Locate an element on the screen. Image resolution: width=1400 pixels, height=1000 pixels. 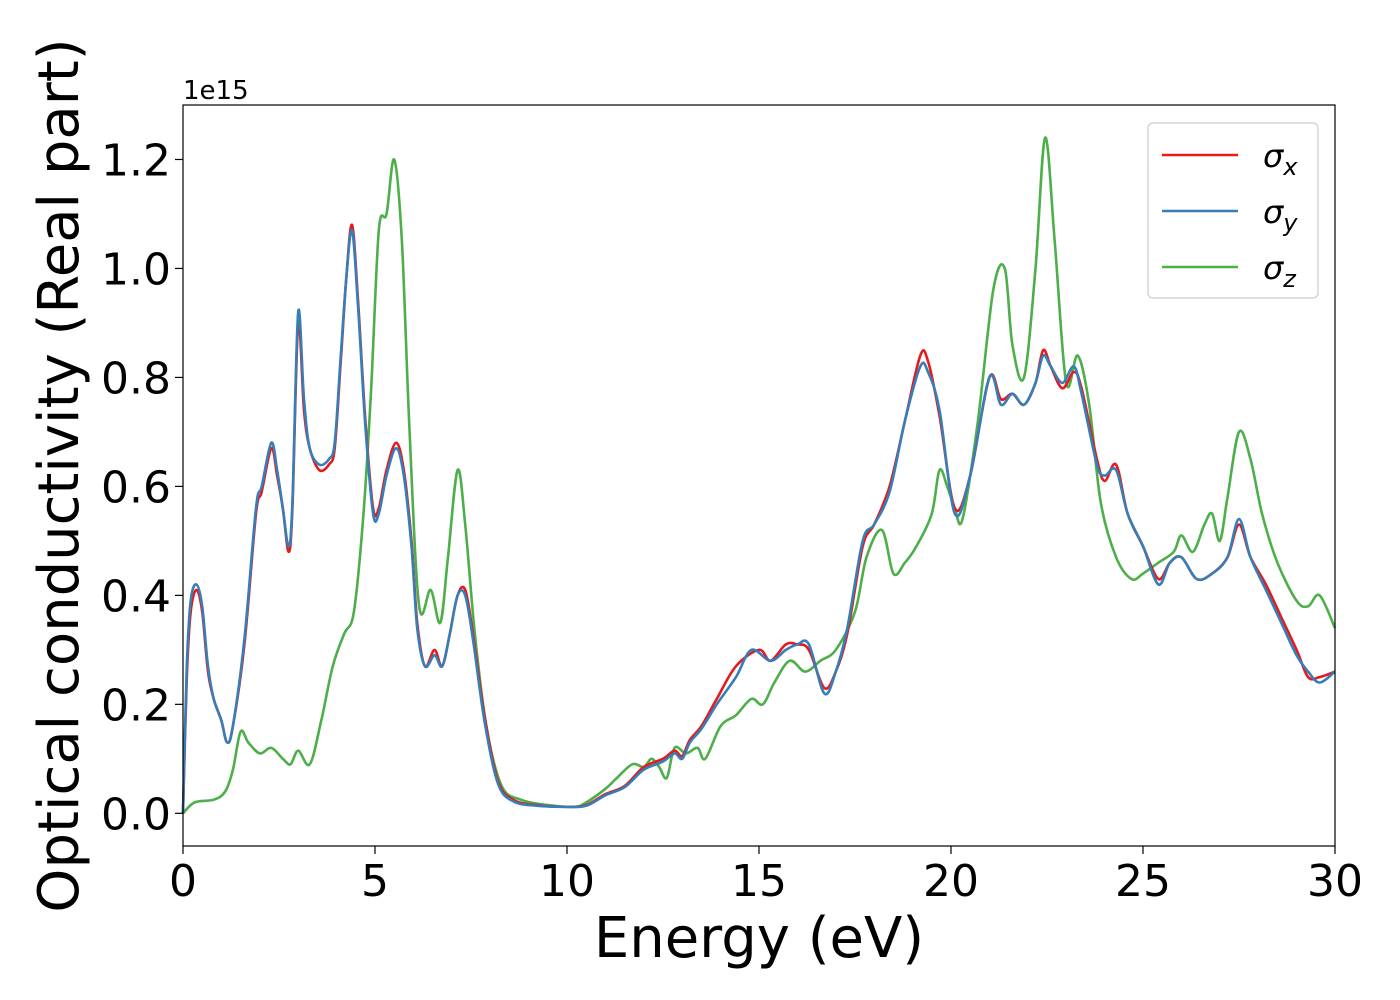
y-tick-label: 0.6 is located at coordinates (136, 487).